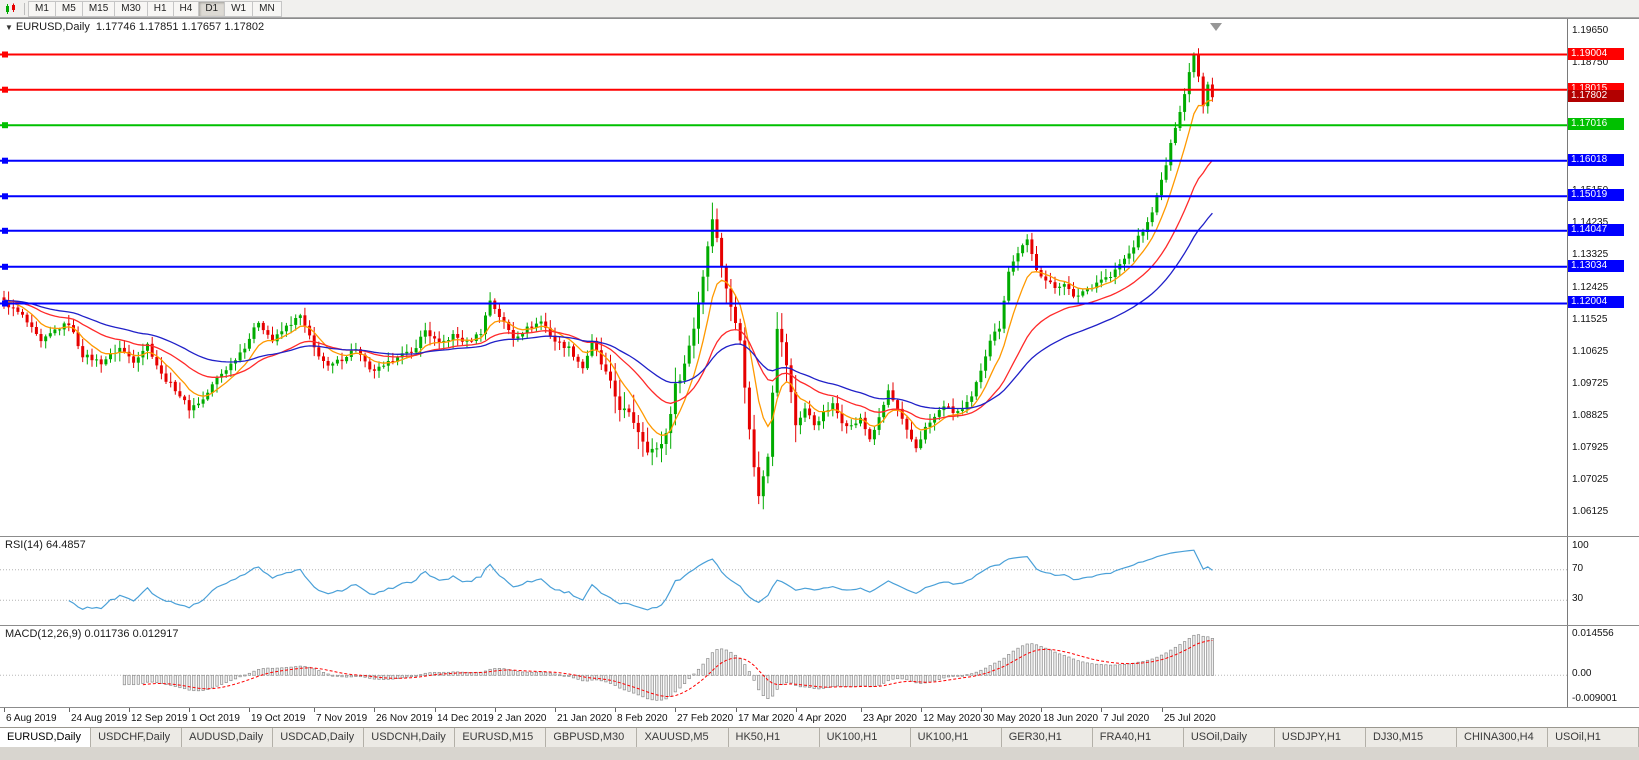  I want to click on status-bar, so click(819, 753).